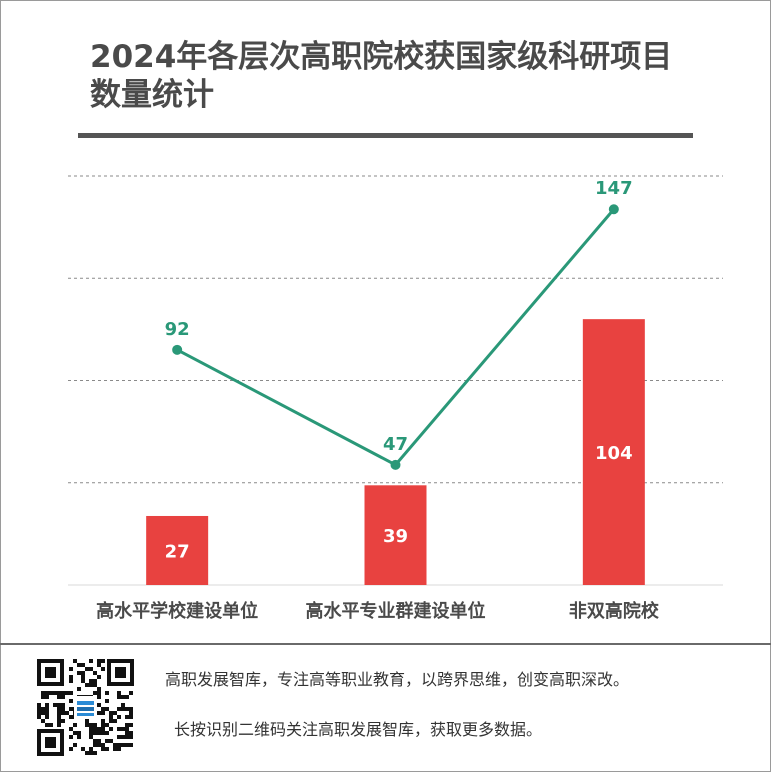 The width and height of the screenshot is (771, 772). What do you see at coordinates (395, 444) in the screenshot?
I see `line-value-label: 47` at bounding box center [395, 444].